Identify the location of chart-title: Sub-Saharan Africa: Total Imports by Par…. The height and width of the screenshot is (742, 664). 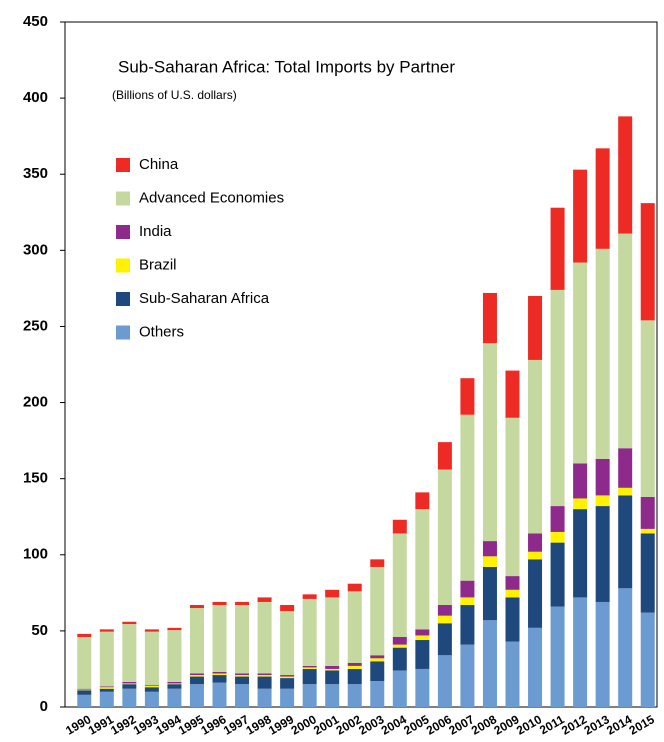
(286, 66).